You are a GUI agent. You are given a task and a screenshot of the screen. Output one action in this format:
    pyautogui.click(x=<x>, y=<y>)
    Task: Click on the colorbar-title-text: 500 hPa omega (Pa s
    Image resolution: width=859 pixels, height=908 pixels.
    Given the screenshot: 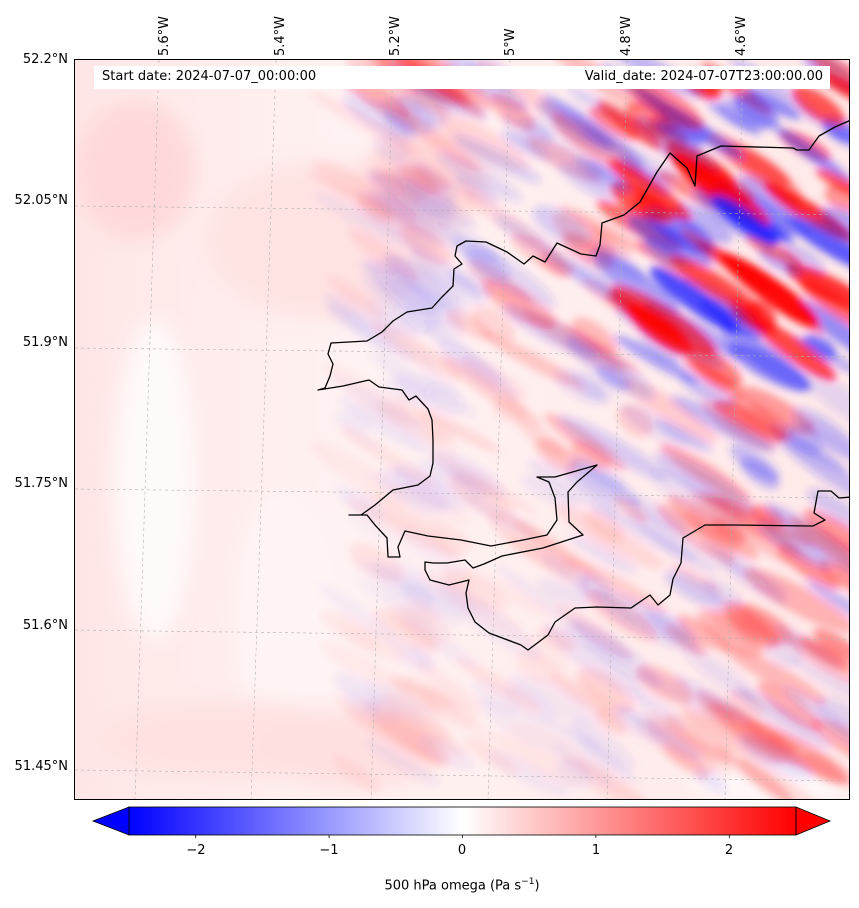 What is the action you would take?
    pyautogui.click(x=453, y=886)
    